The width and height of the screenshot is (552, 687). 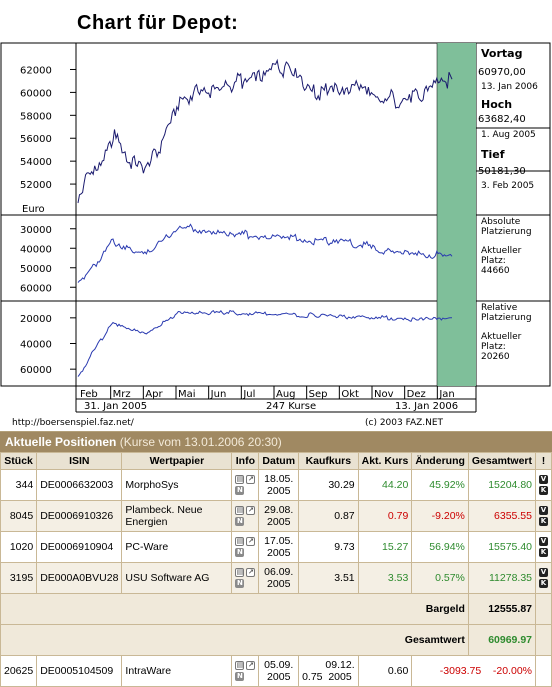 I want to click on security-name-link: MorphoSys, so click(x=177, y=485).